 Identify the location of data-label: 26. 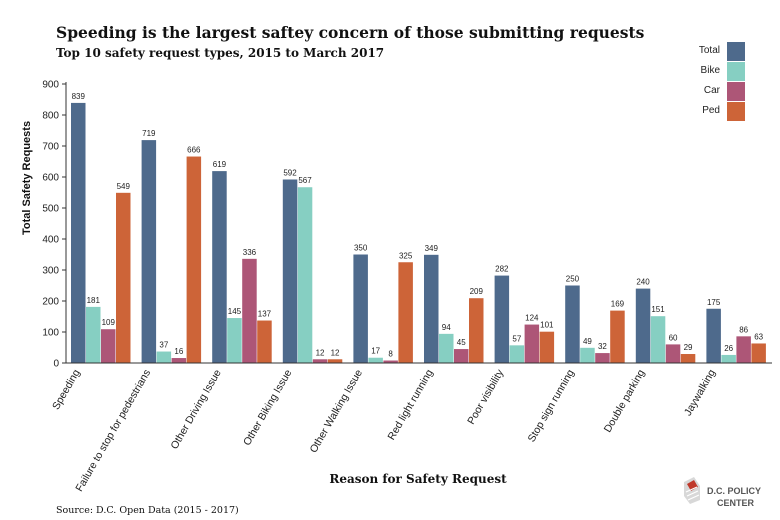
(728, 348).